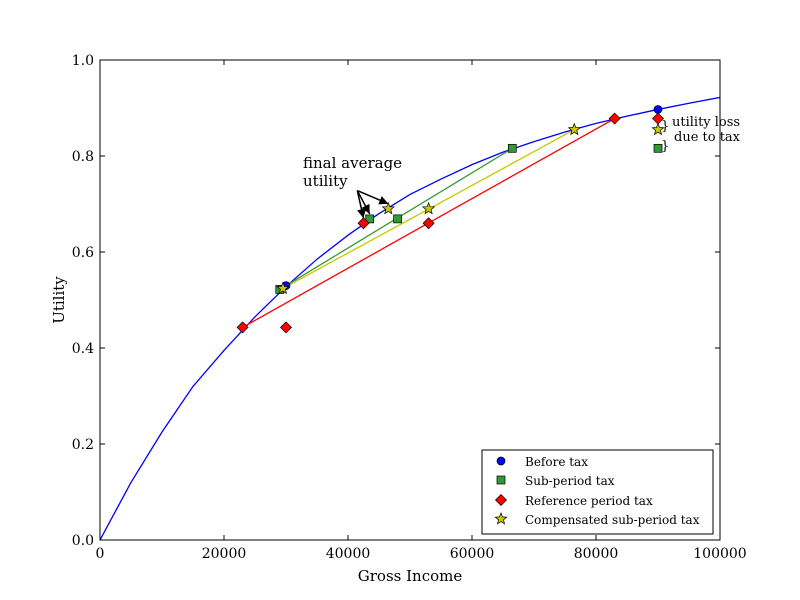  Describe the element at coordinates (706, 122) in the screenshot. I see `utility-loss-label-line1: utility loss` at that location.